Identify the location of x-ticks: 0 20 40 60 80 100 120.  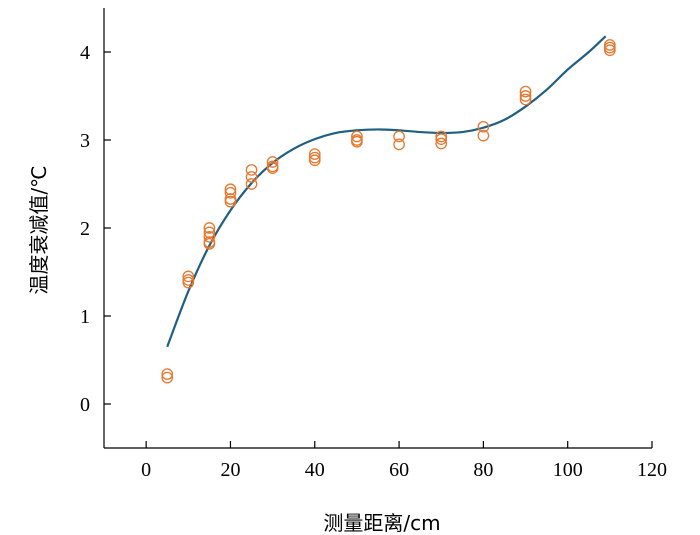
(404, 461).